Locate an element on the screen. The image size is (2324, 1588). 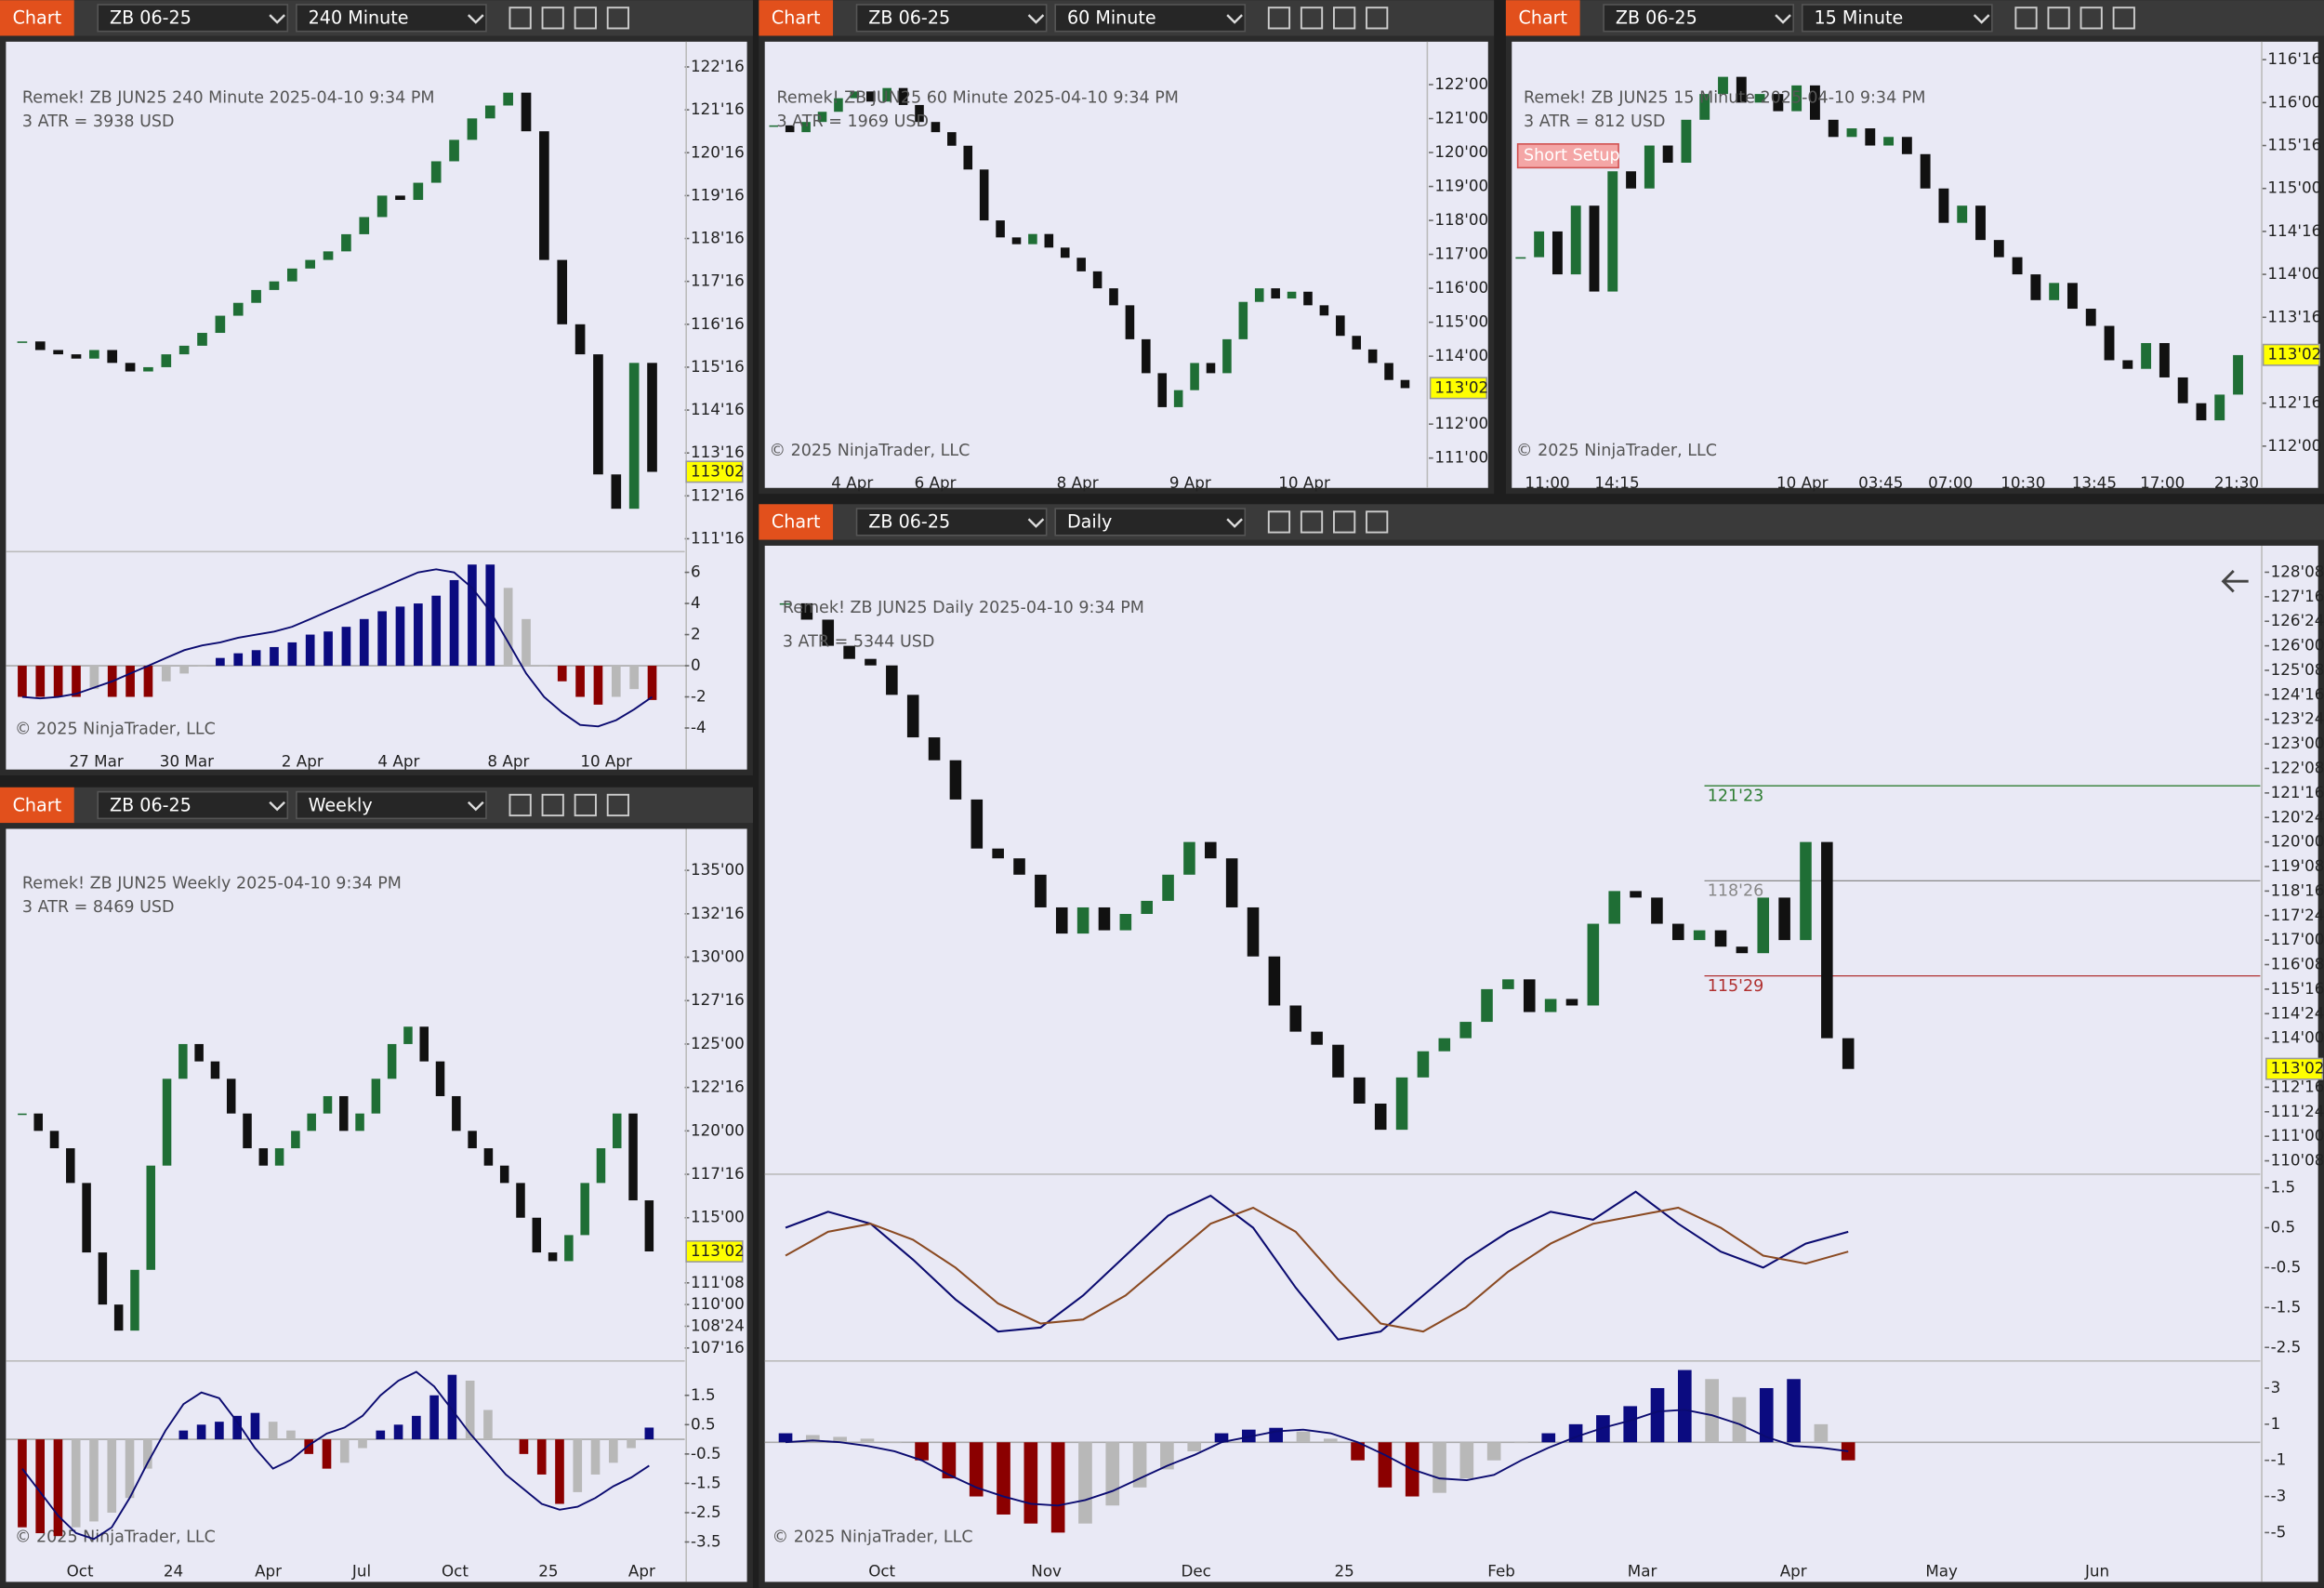
price-tick-label: 122'08 is located at coordinates (2297, 767).